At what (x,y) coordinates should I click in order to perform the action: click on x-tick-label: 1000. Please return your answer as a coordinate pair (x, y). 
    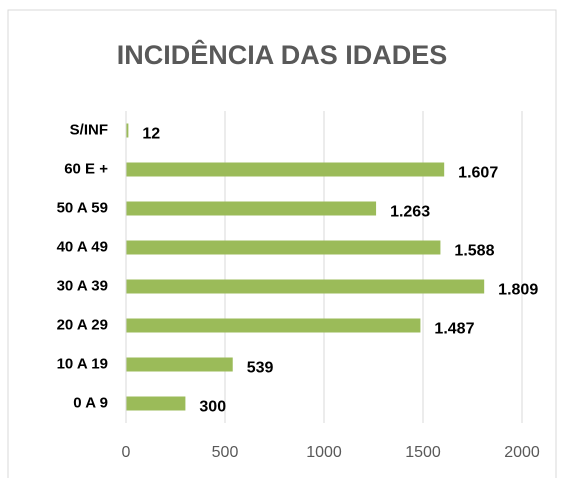
    Looking at the image, I should click on (324, 452).